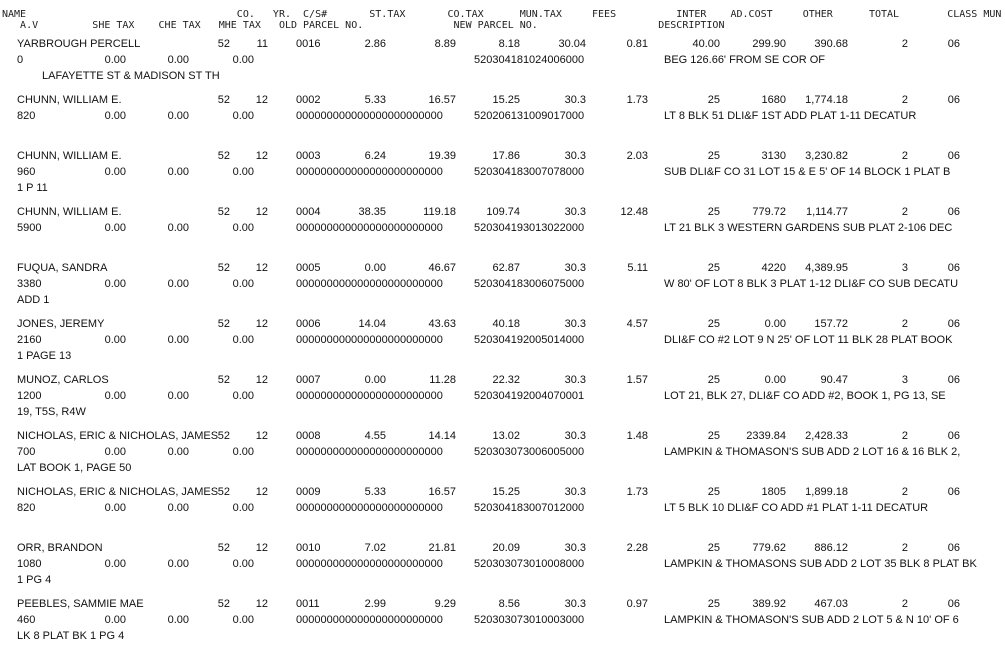  Describe the element at coordinates (20, 60) in the screenshot. I see `assessed-value: 0` at that location.